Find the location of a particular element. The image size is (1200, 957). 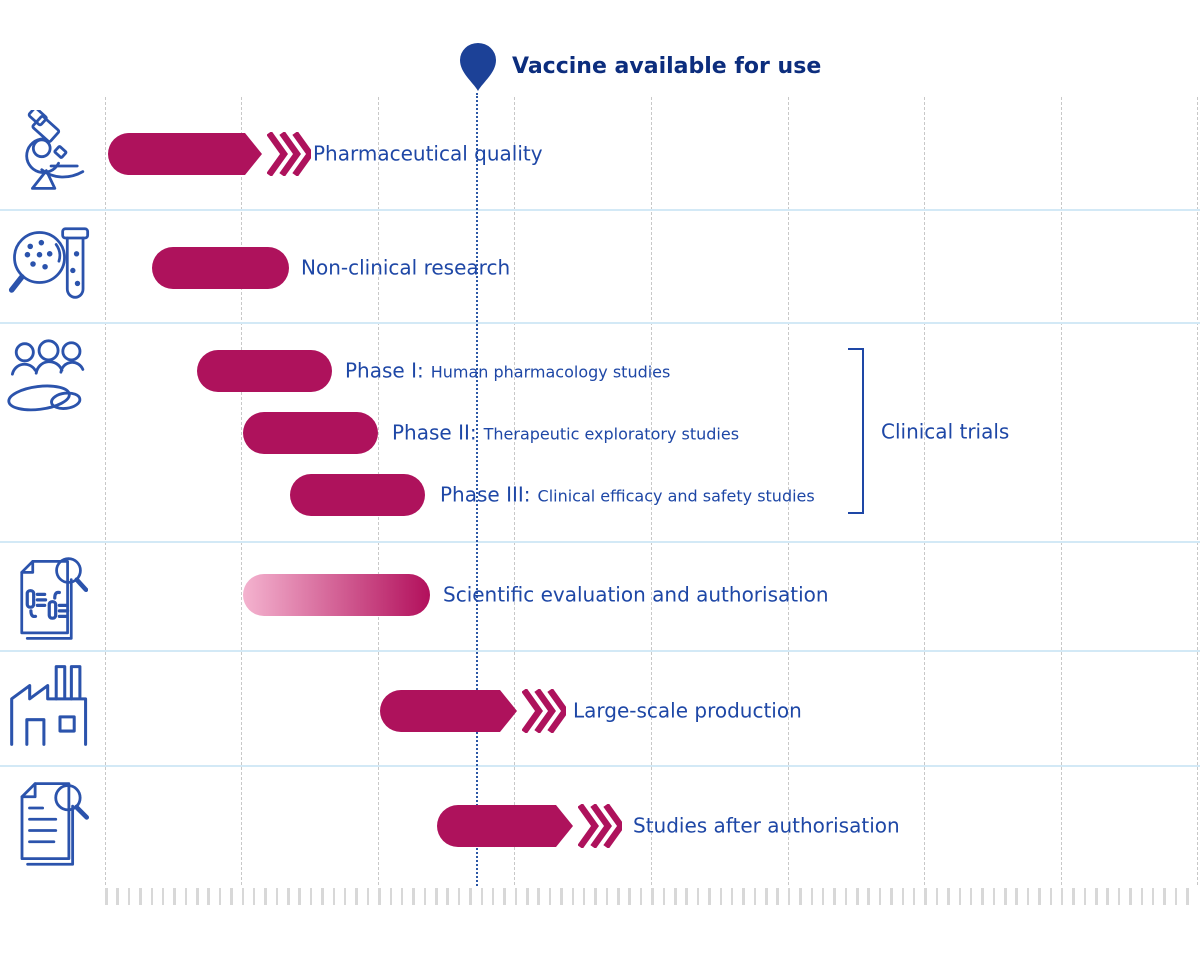

timeline-bar-large-scale-production is located at coordinates (473, 711).